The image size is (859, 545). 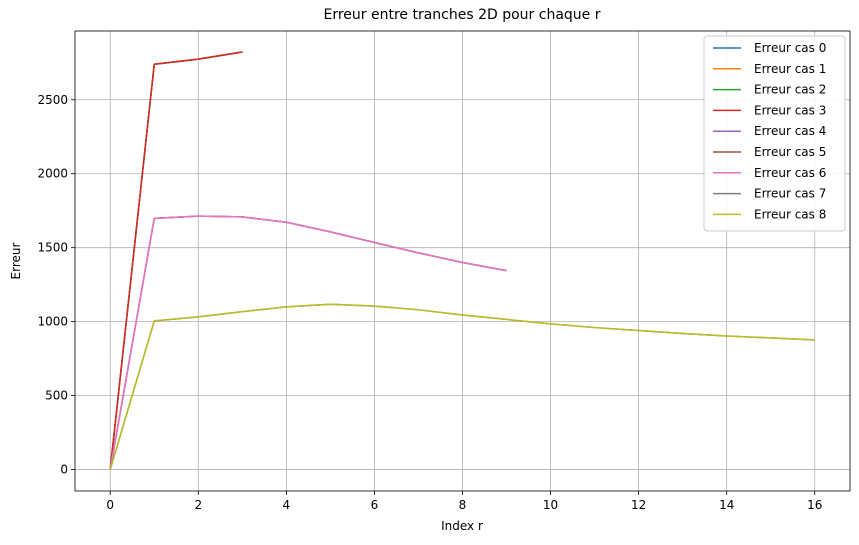 I want to click on x-tick-label: 8, so click(x=463, y=505).